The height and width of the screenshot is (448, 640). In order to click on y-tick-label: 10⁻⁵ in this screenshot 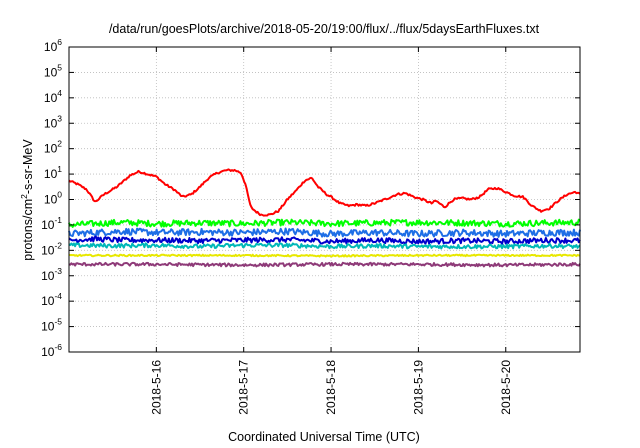, I will do `click(51, 325)`.